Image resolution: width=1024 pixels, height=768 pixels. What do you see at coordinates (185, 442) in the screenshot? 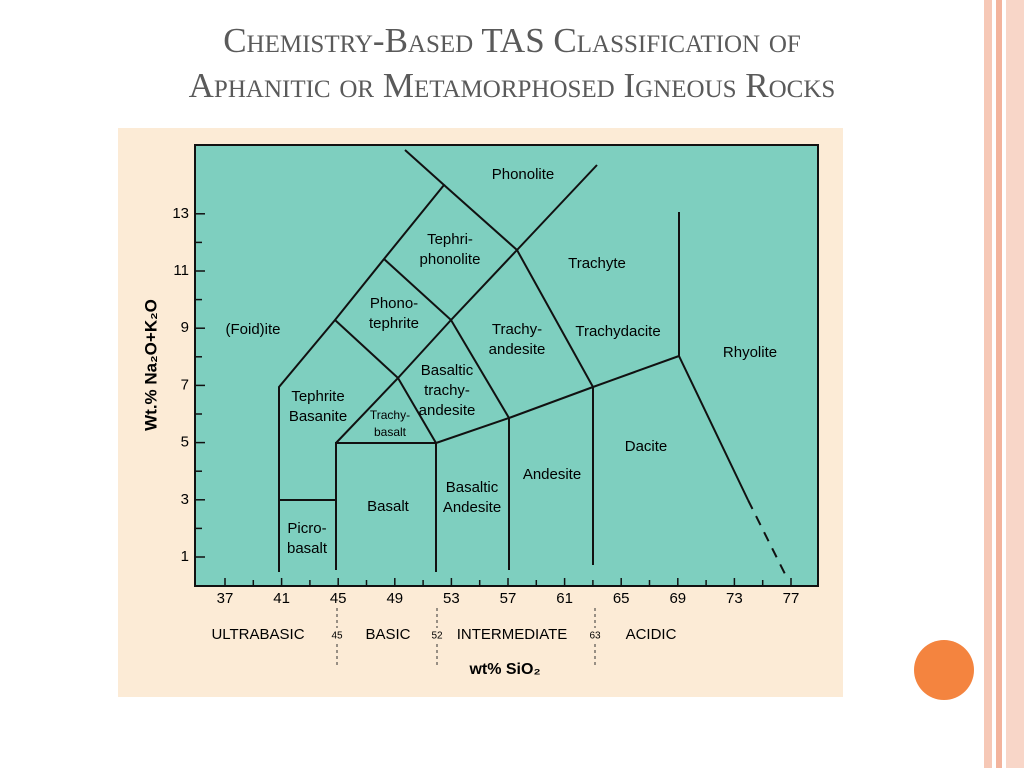
I see `y-tick-label: 5` at bounding box center [185, 442].